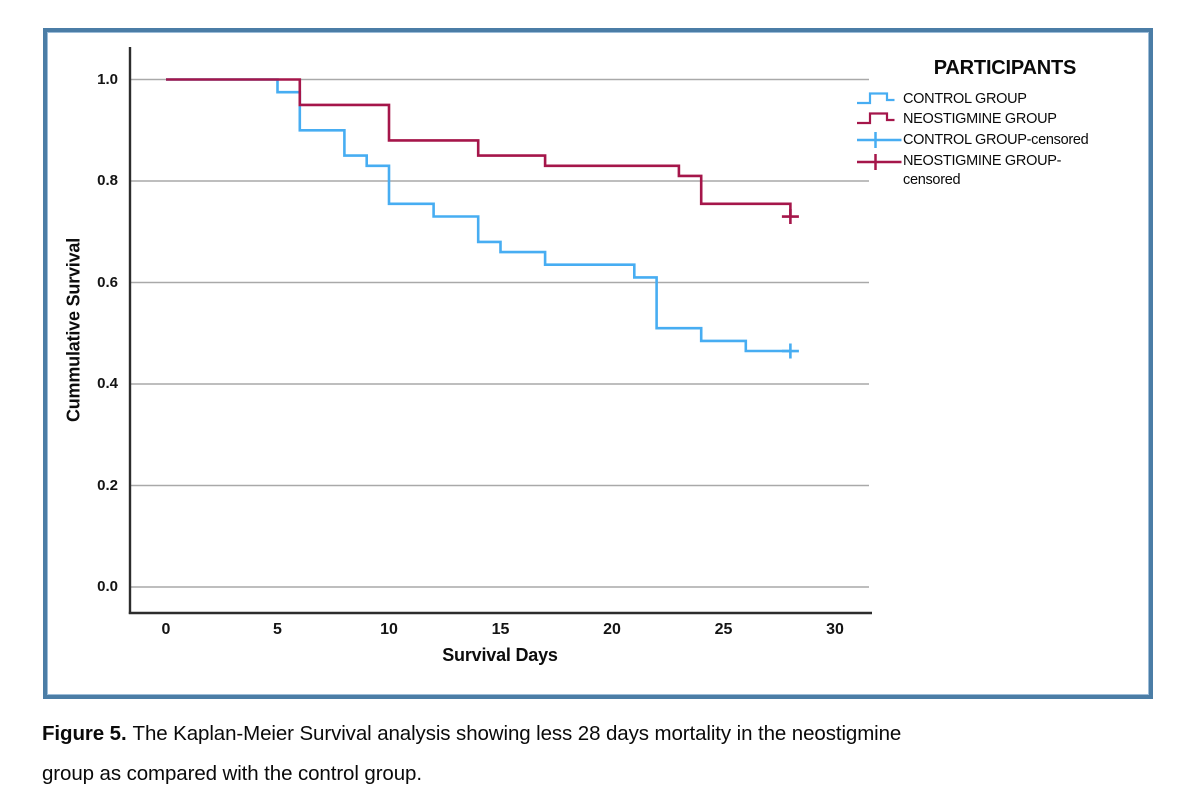  I want to click on y-tick-label-0.8: 0.8, so click(107, 180).